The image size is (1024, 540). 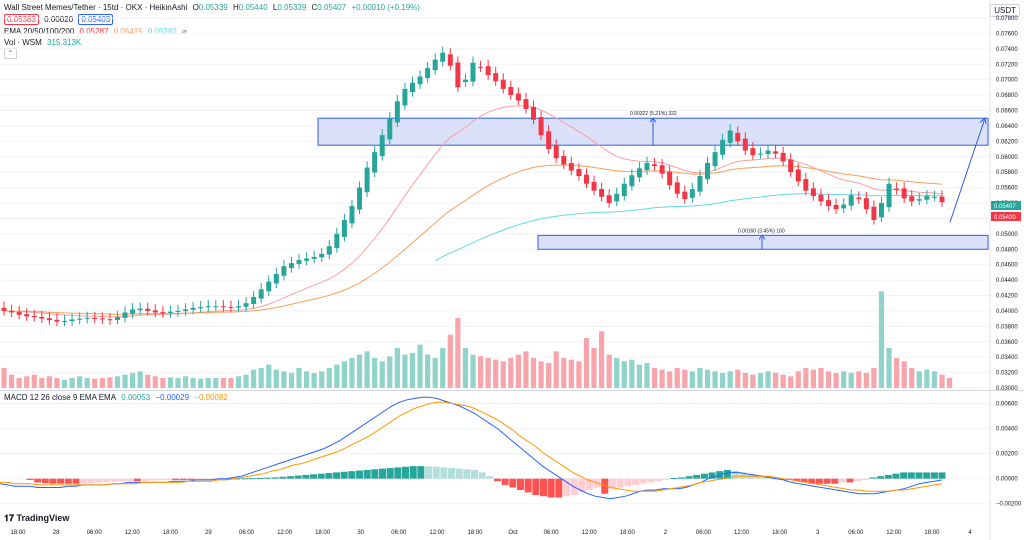 I want to click on ema-label: EMA 20/50/100/200, so click(x=39, y=31).